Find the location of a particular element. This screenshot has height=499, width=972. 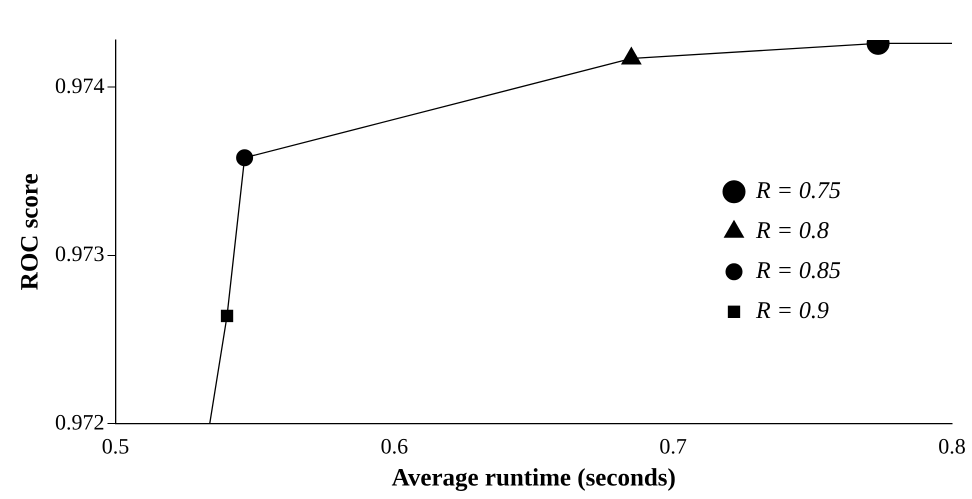

y-tick-label: 0.973 is located at coordinates (79, 253).